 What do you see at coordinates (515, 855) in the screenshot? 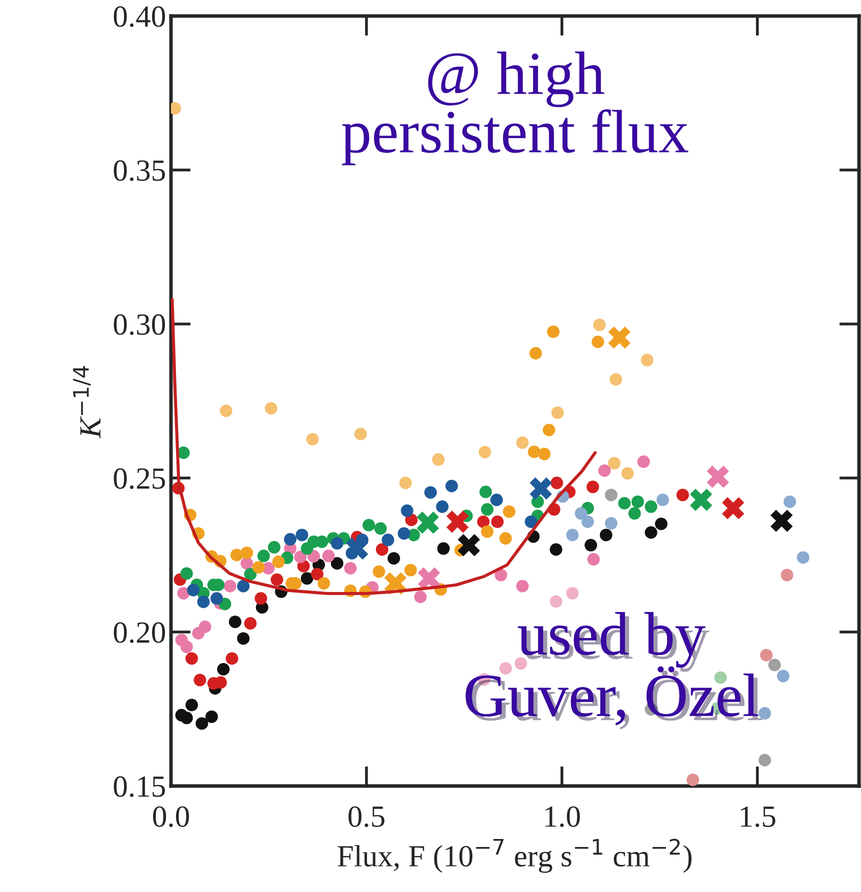
I see `x-axis-title: Flux, F (10$^{−7}$ erg s$^{−1}$ cm$^{−2}$)` at bounding box center [515, 855].